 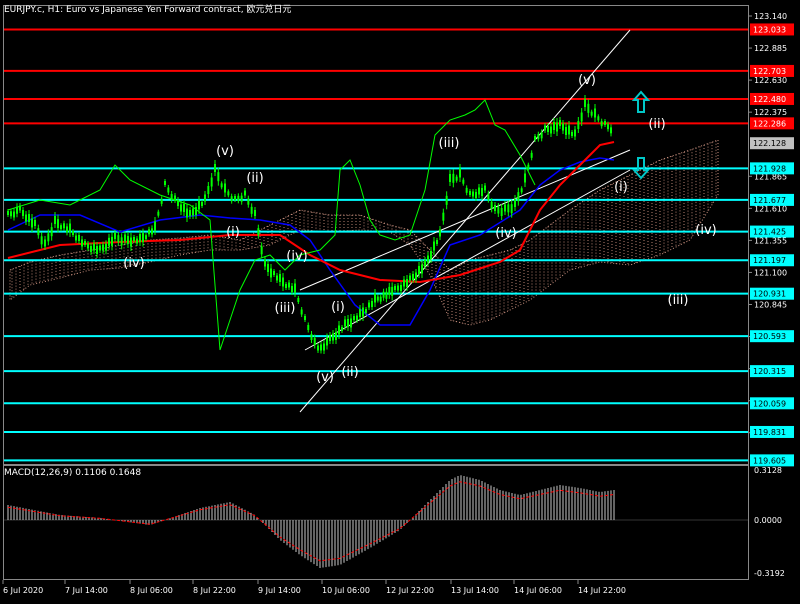 I want to click on current-price-label: 122.128, so click(x=769, y=143).